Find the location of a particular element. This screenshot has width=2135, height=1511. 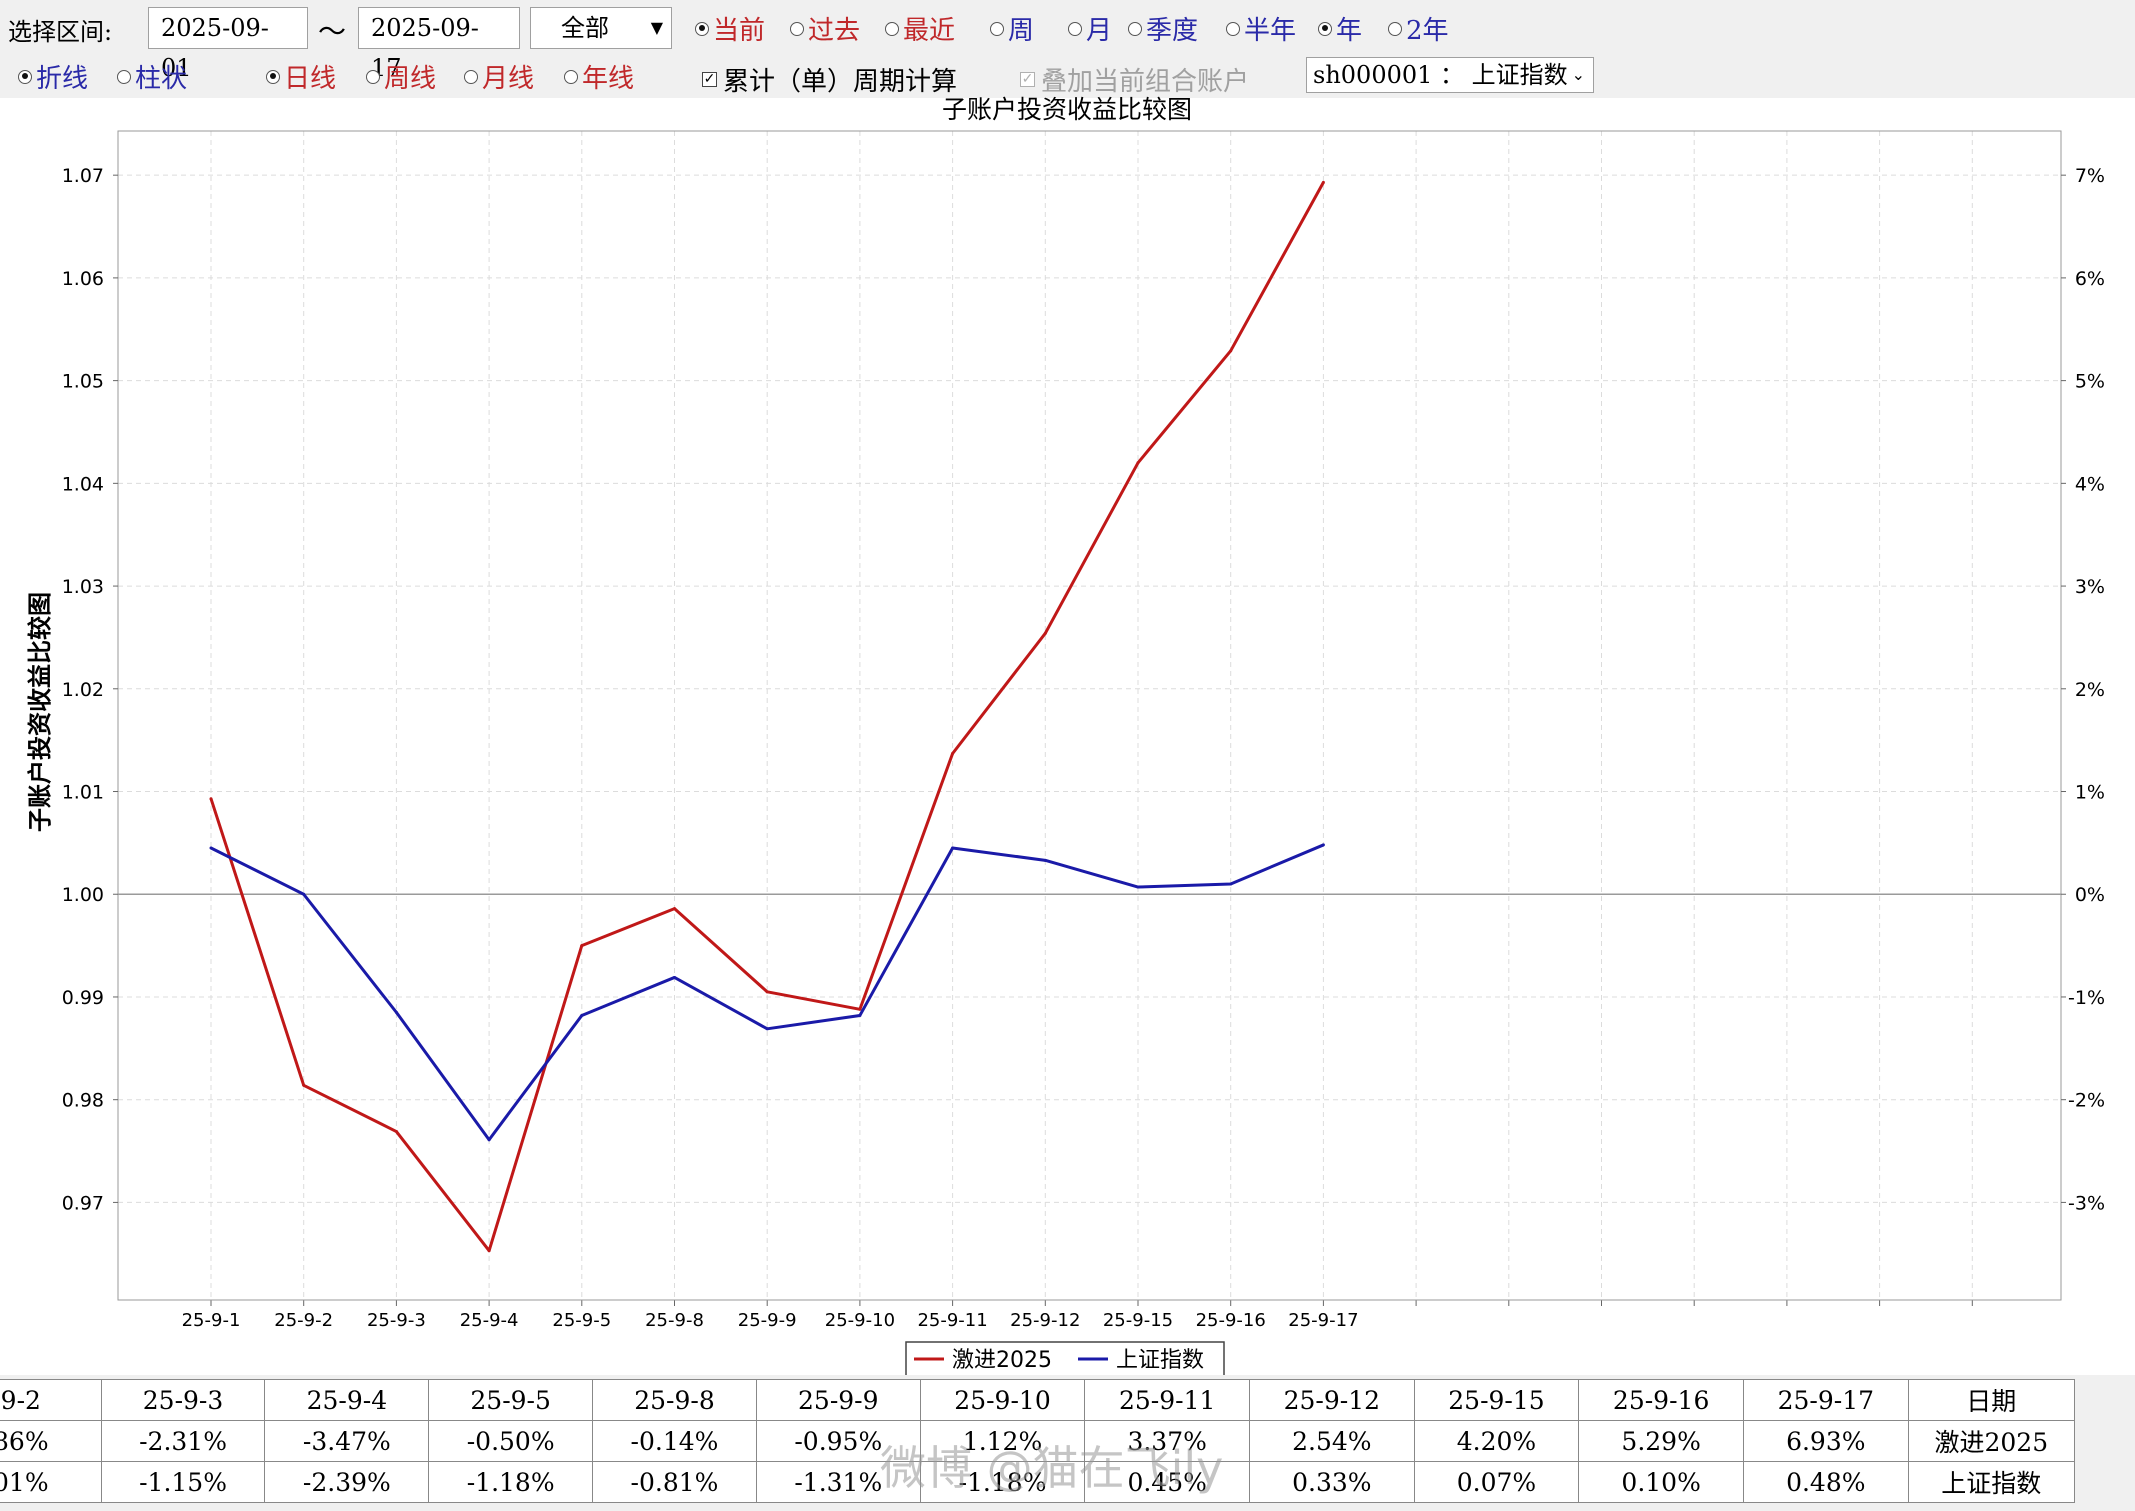

chart-type-radio-1: 柱状 is located at coordinates (152, 76).